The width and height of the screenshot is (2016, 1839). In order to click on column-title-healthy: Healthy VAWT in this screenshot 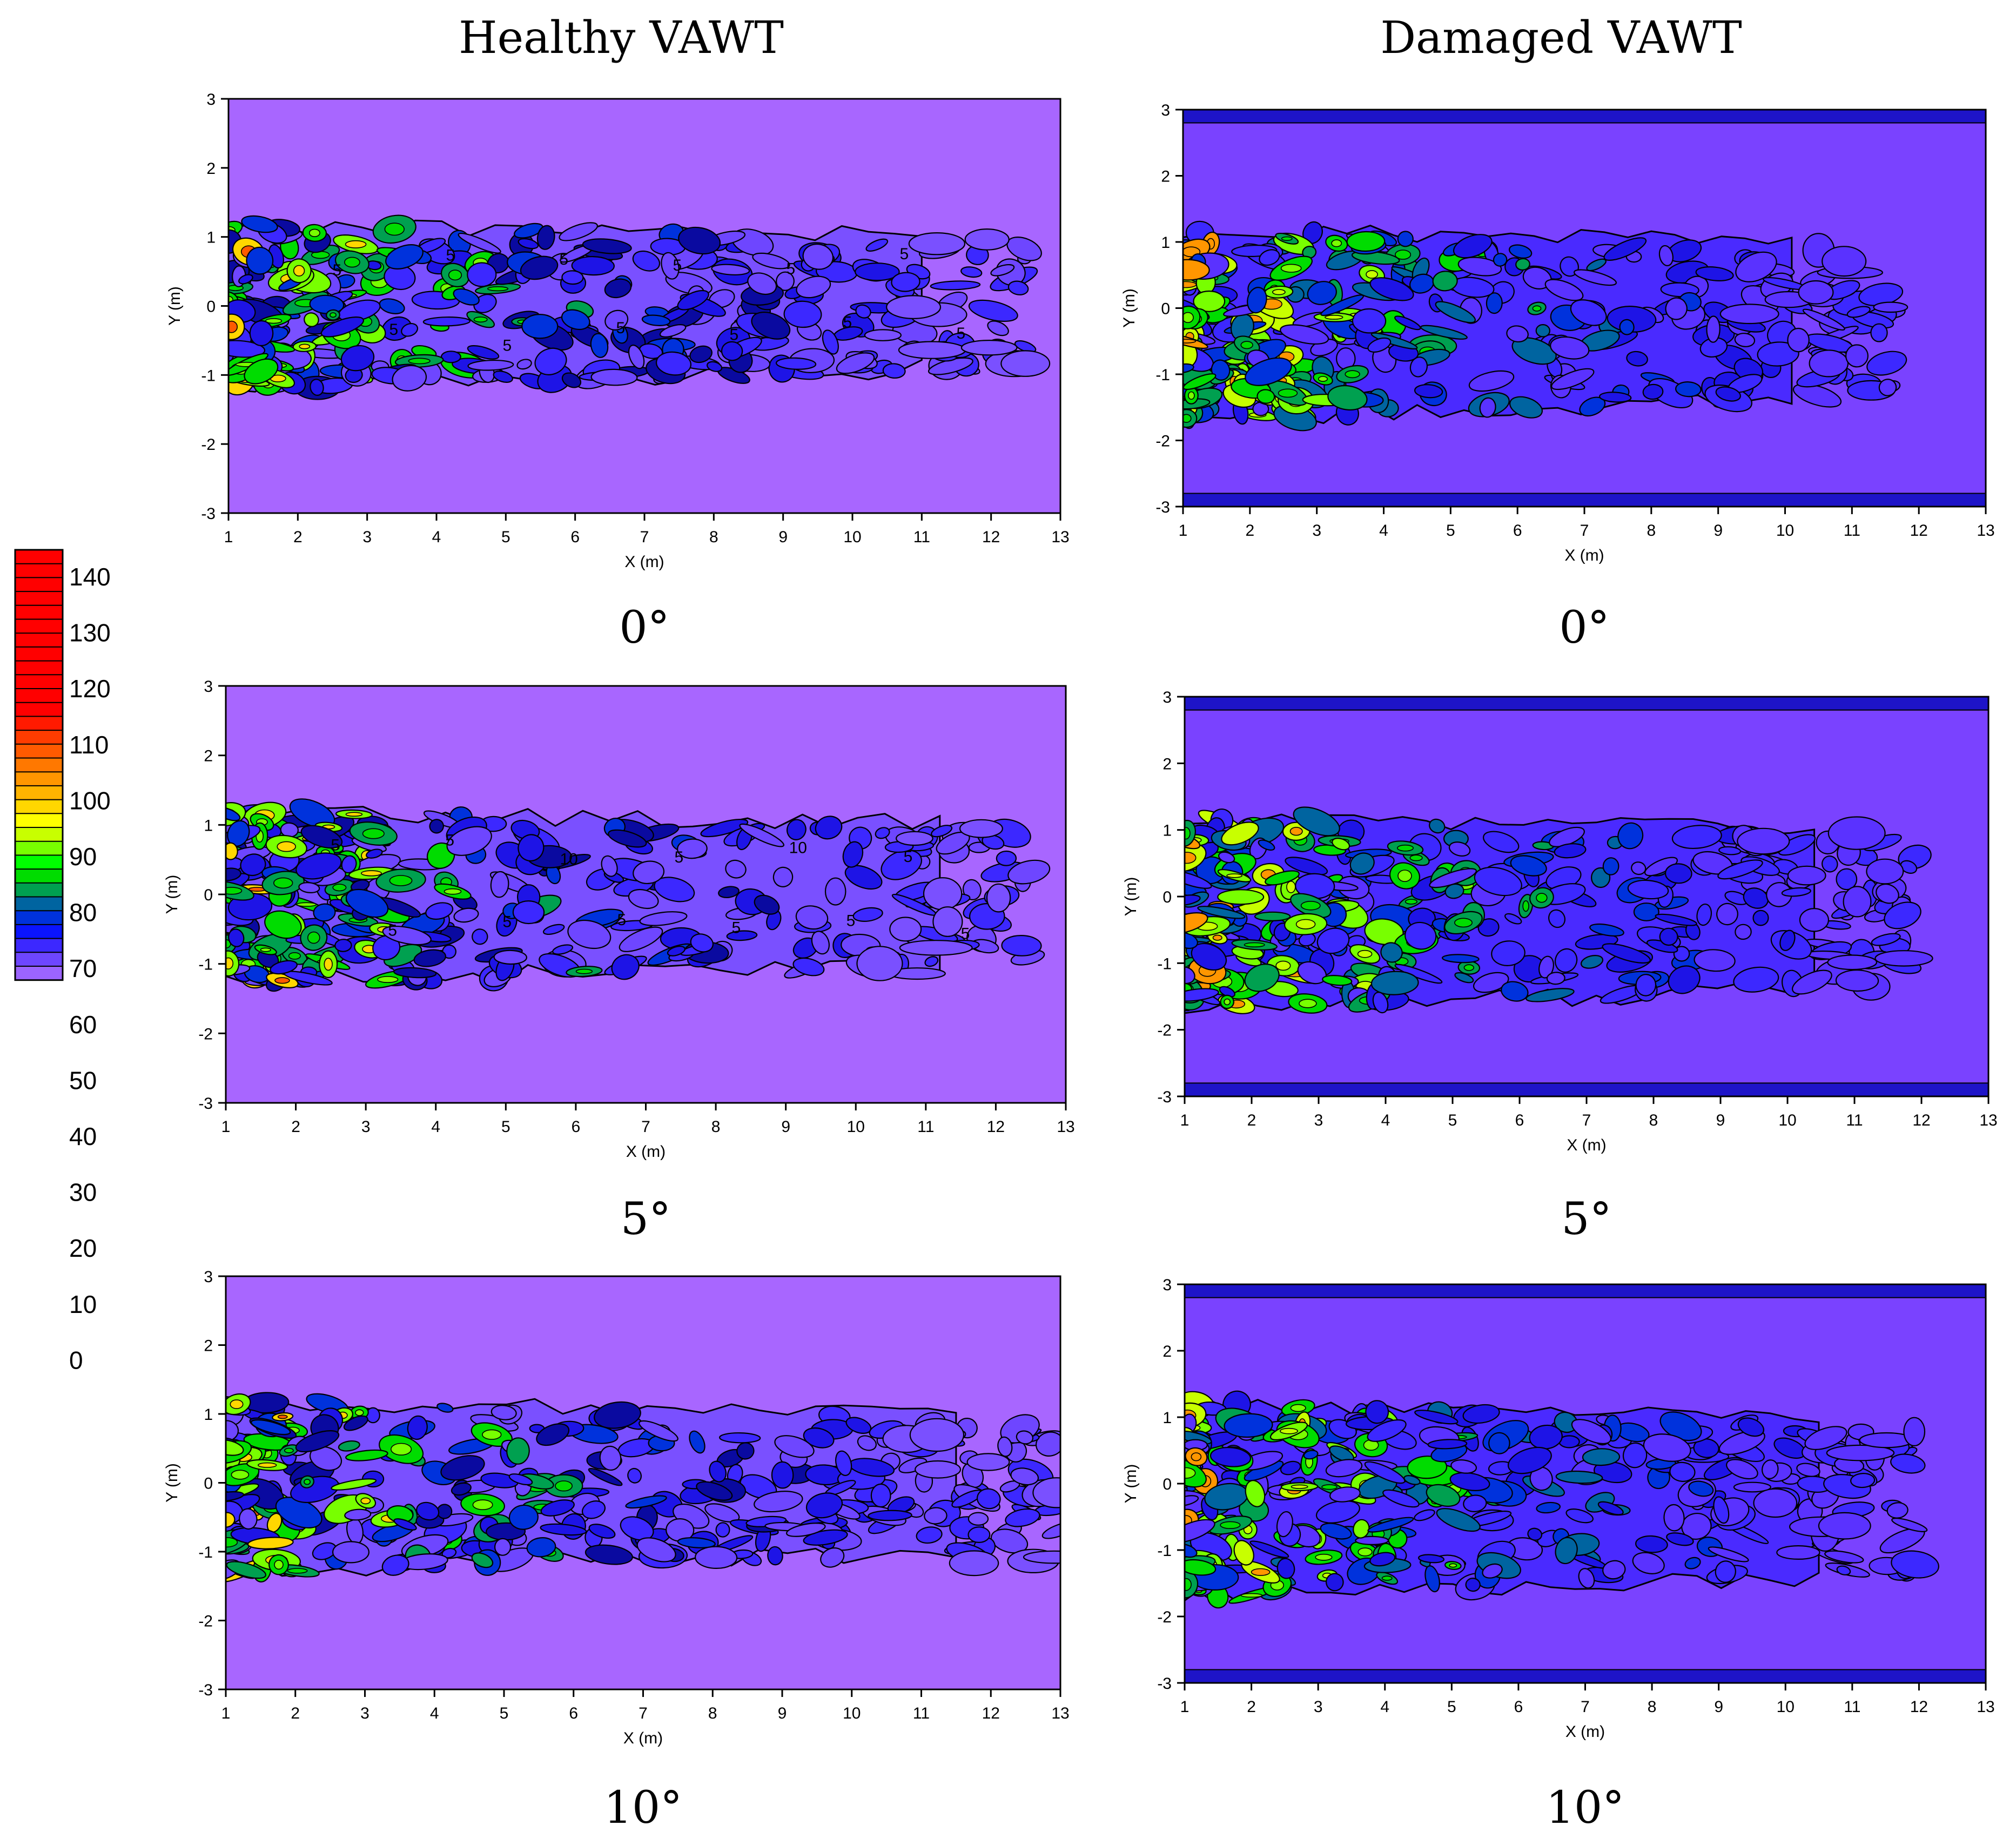, I will do `click(621, 38)`.